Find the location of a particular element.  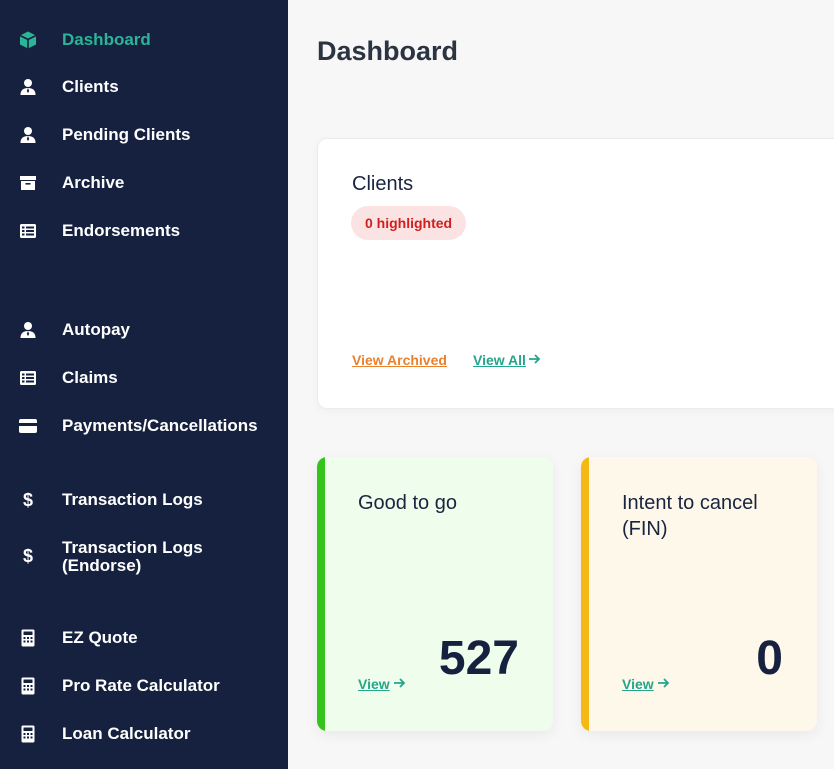

sidebar-item-label: Loan Calculator is located at coordinates (126, 733).